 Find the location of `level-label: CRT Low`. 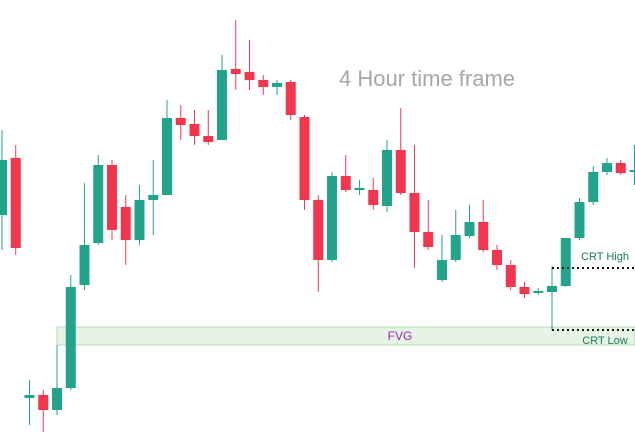

level-label: CRT Low is located at coordinates (605, 341).